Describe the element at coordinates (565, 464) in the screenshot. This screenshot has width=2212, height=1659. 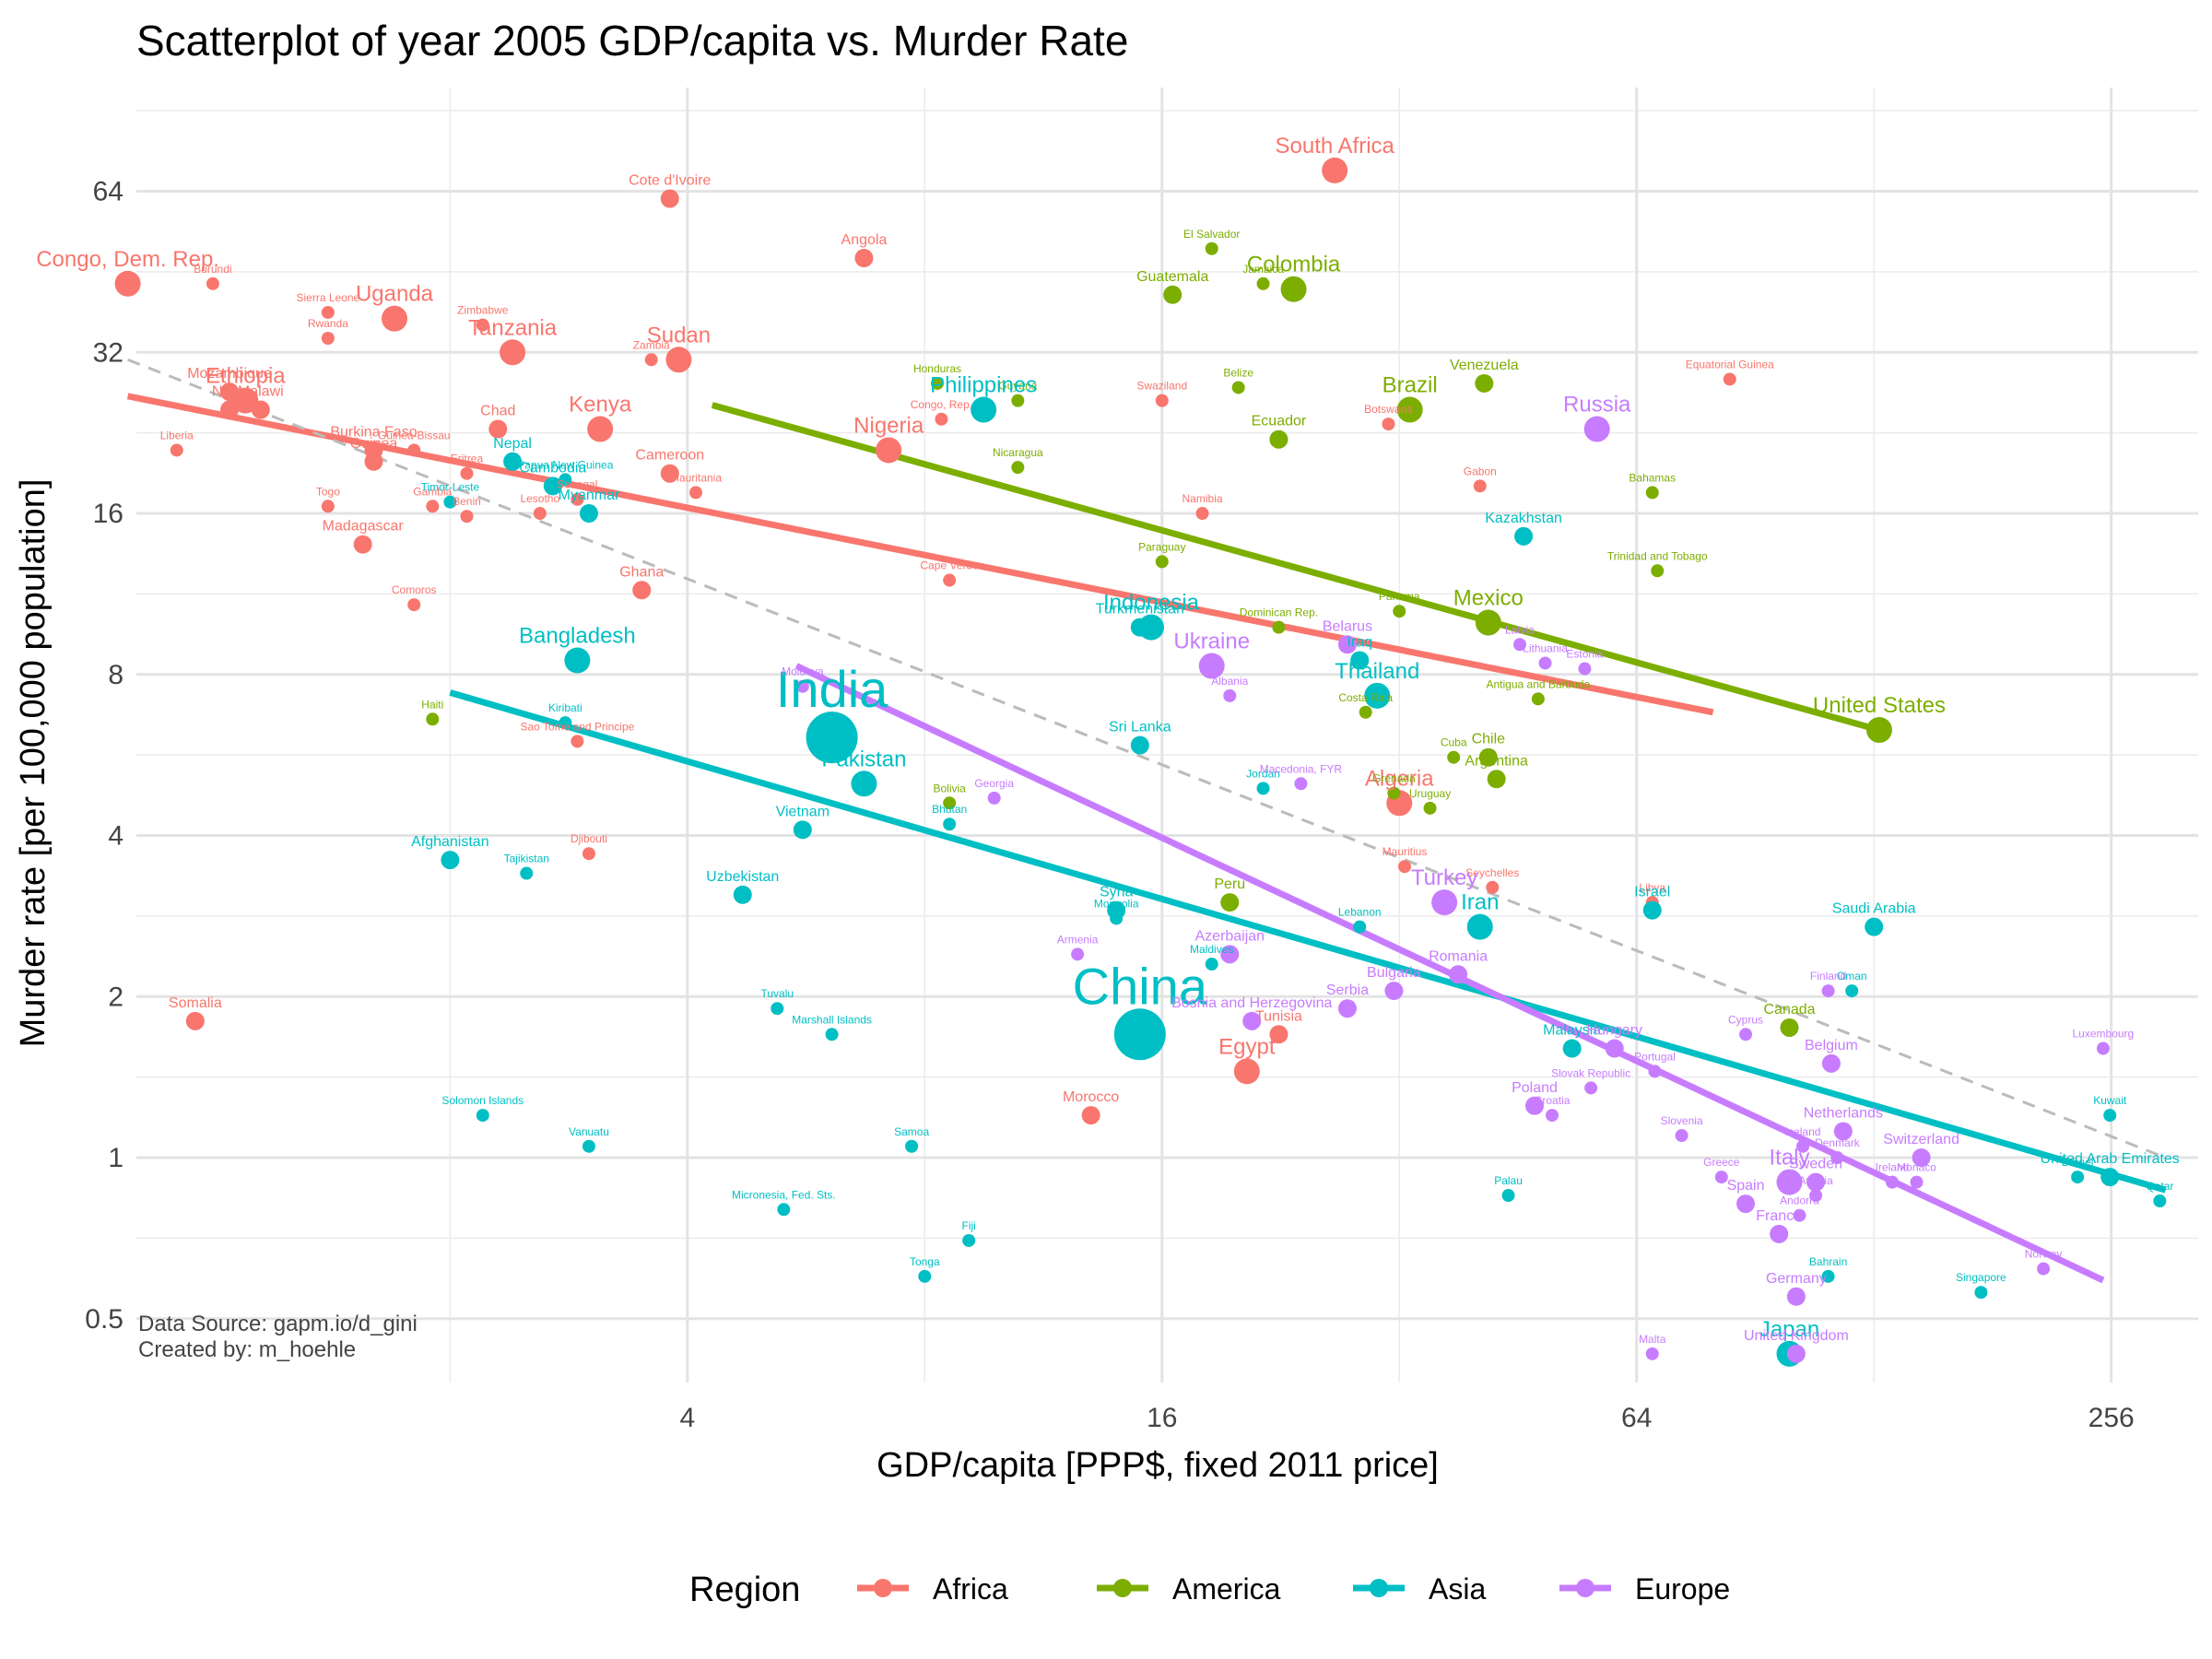
I see `point-label-papua-new-guinea: Papua New Guinea` at that location.